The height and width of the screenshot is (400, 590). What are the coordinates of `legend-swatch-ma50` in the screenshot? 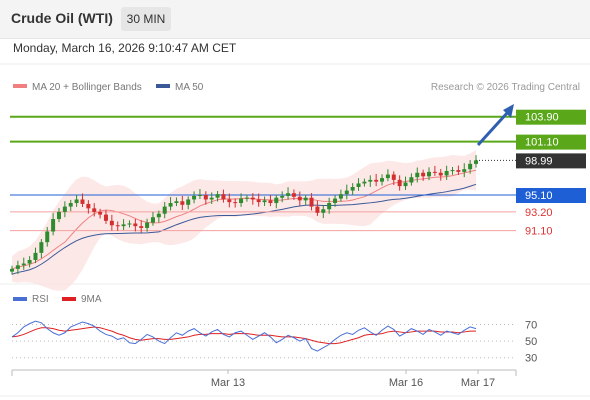 It's located at (163, 86).